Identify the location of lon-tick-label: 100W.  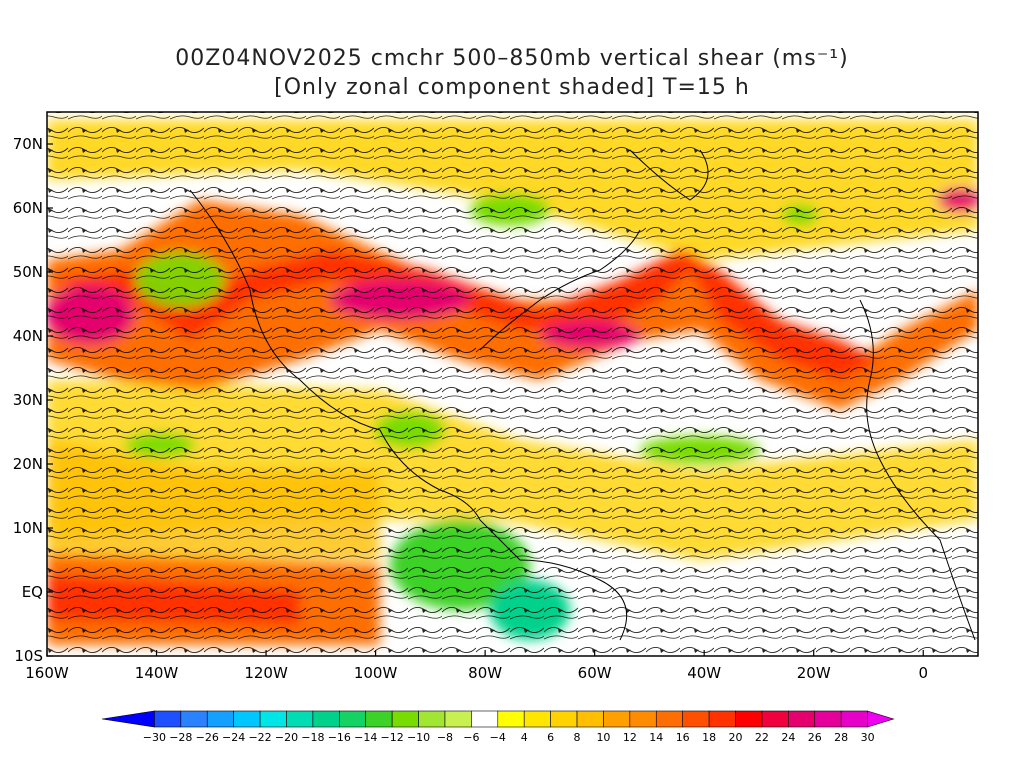
(376, 673).